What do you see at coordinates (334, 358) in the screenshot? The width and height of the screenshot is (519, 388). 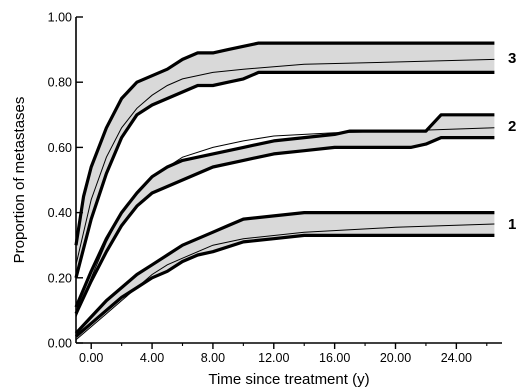 I see `x-tick-label: 16.00` at bounding box center [334, 358].